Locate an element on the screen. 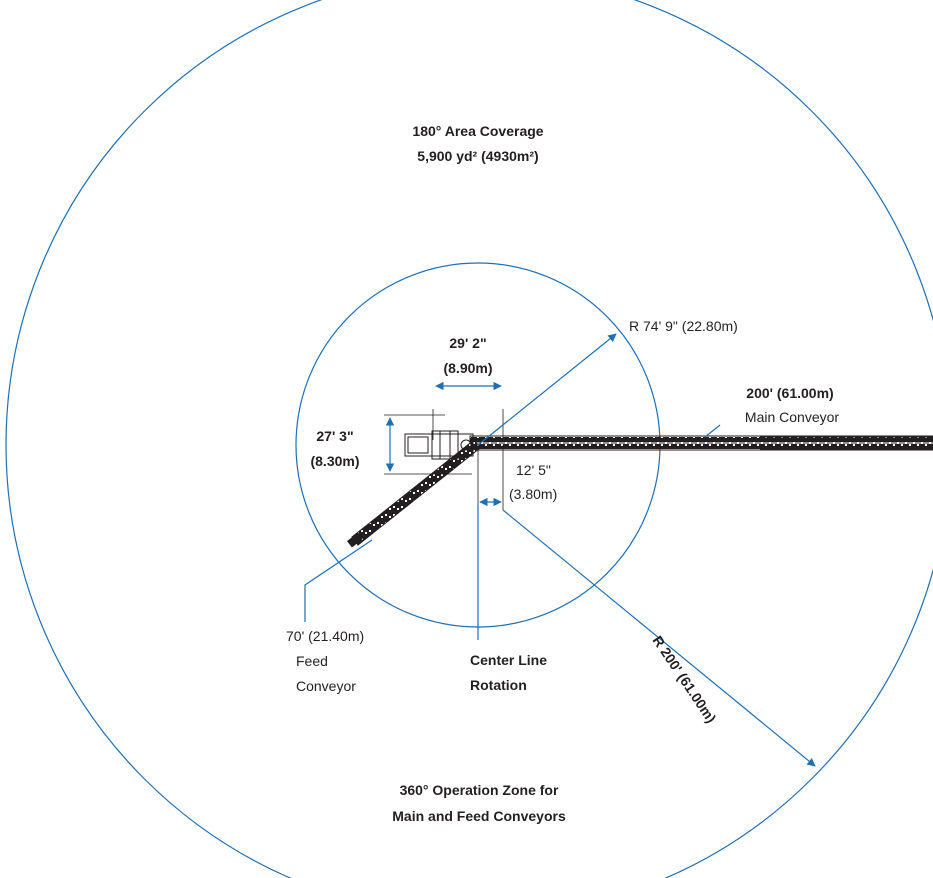 This screenshot has width=933, height=878. center-line-label-1: Center Line is located at coordinates (508, 660).